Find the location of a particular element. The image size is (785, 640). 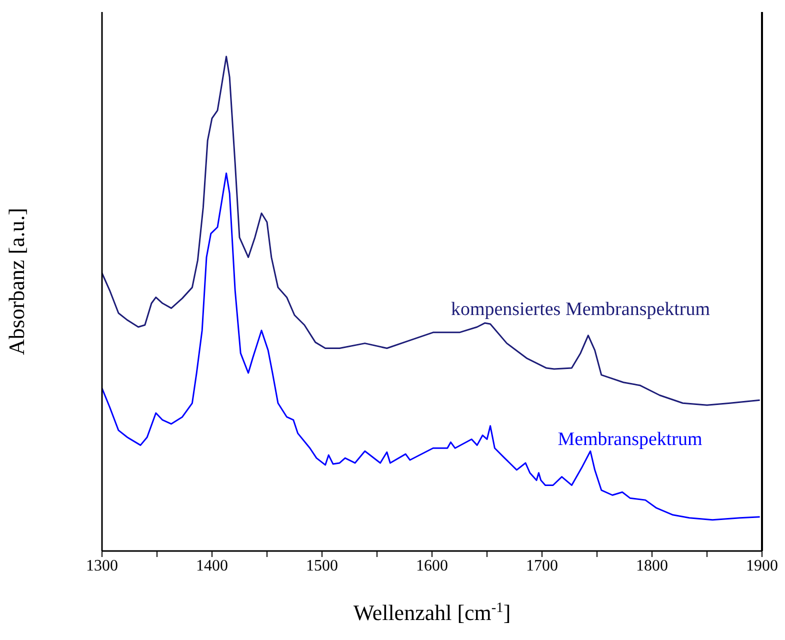

x-tick-label: 1300 is located at coordinates (102, 565).